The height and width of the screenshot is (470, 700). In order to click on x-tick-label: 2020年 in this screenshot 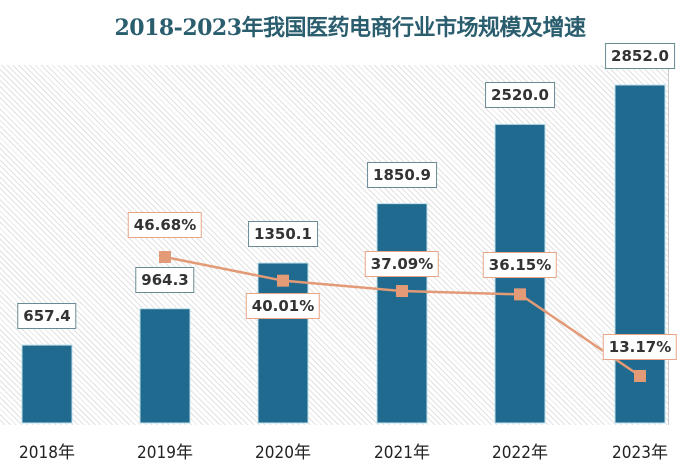, I will do `click(283, 453)`.